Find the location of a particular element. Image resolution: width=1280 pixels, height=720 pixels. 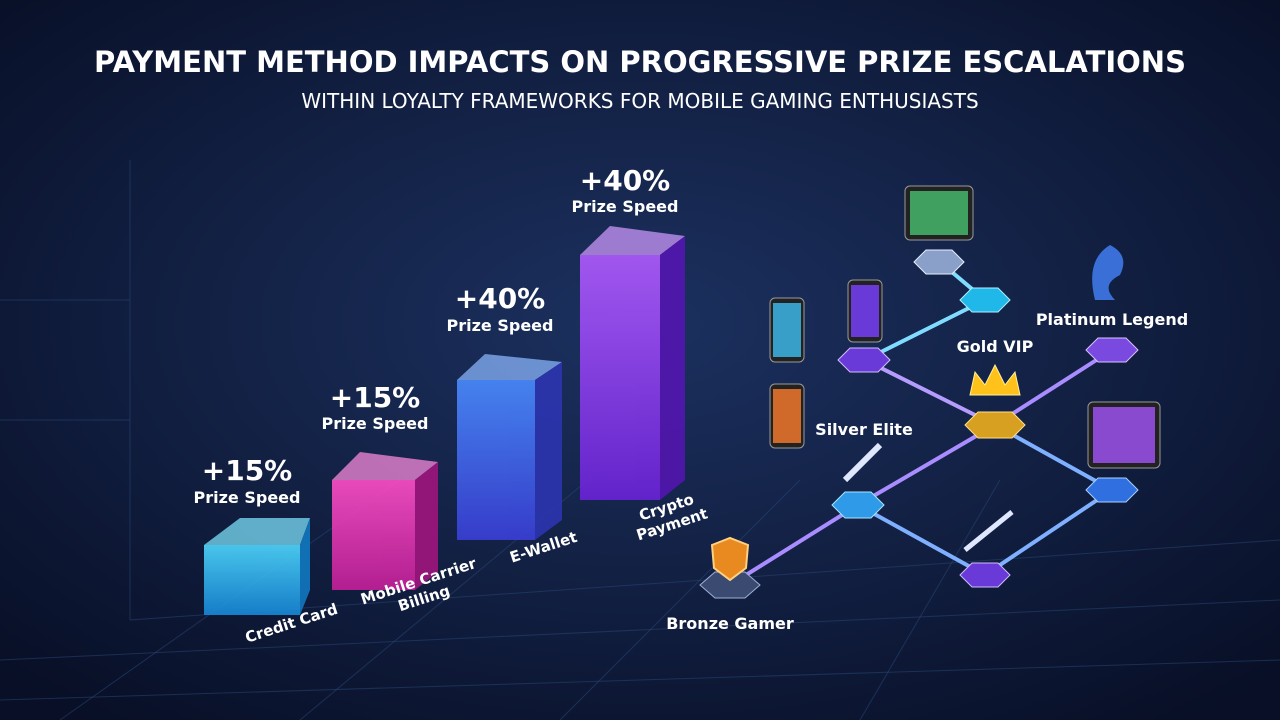

tier-label: Silver Elite is located at coordinates (864, 429).